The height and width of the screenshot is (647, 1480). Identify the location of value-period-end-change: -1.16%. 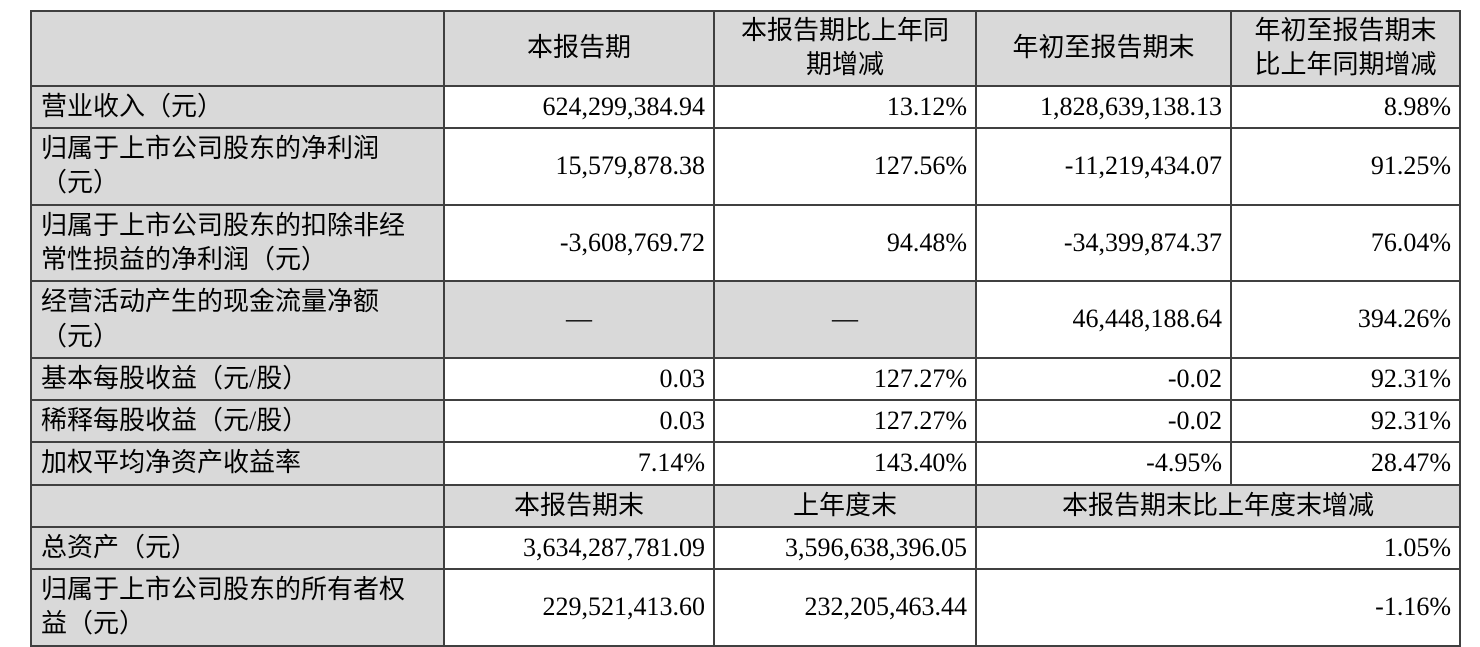
(1218, 607).